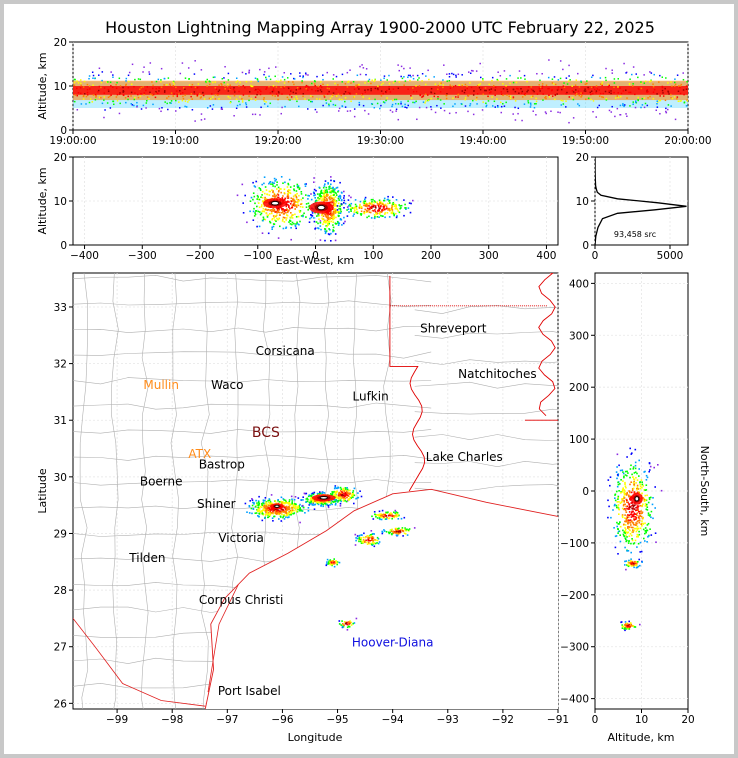 The height and width of the screenshot is (758, 738). What do you see at coordinates (315, 256) in the screenshot?
I see `ew-height-x-tick-label: 0` at bounding box center [315, 256].